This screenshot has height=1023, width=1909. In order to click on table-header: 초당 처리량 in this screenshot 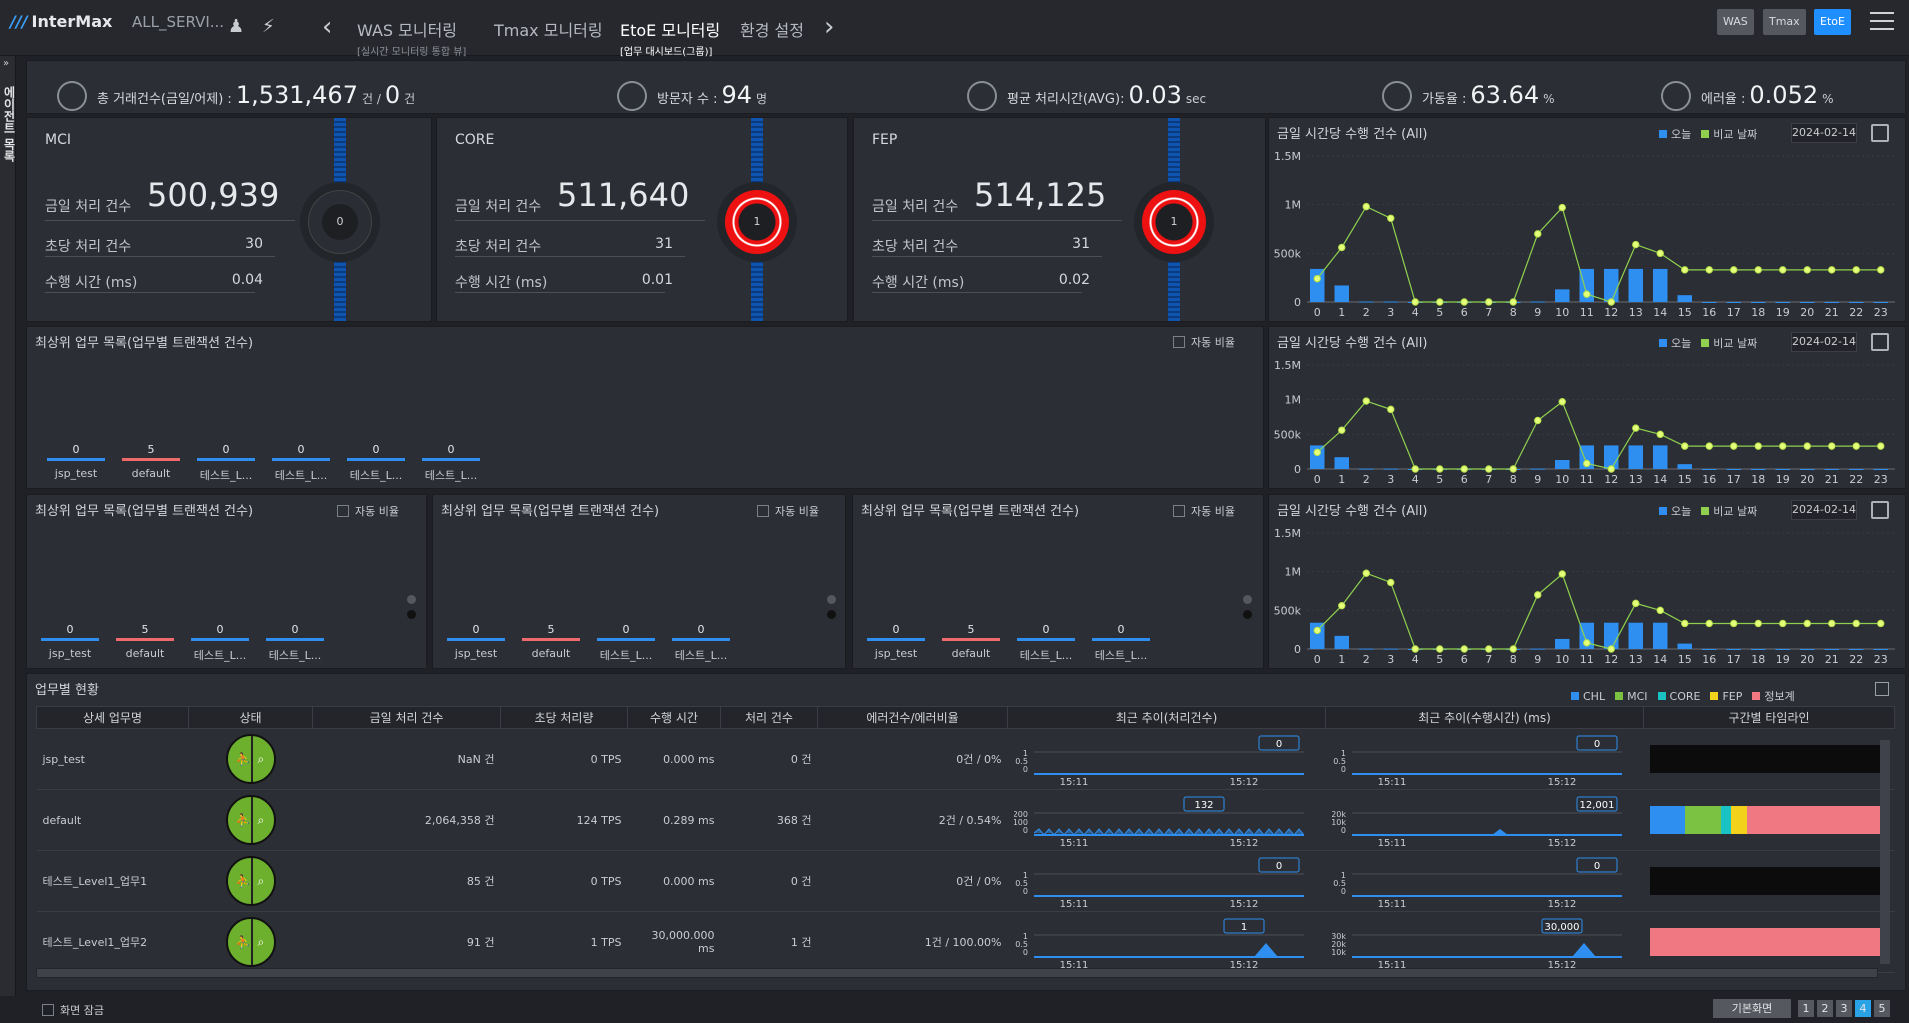, I will do `click(564, 717)`.